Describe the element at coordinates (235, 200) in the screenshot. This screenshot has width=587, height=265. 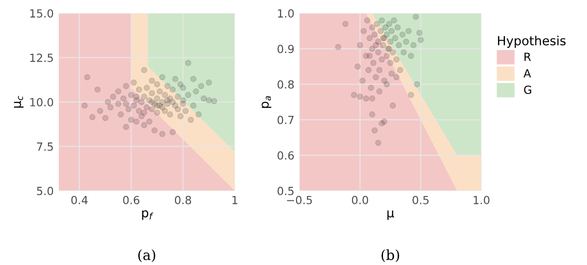
I see `x-tick-label: 1` at that location.